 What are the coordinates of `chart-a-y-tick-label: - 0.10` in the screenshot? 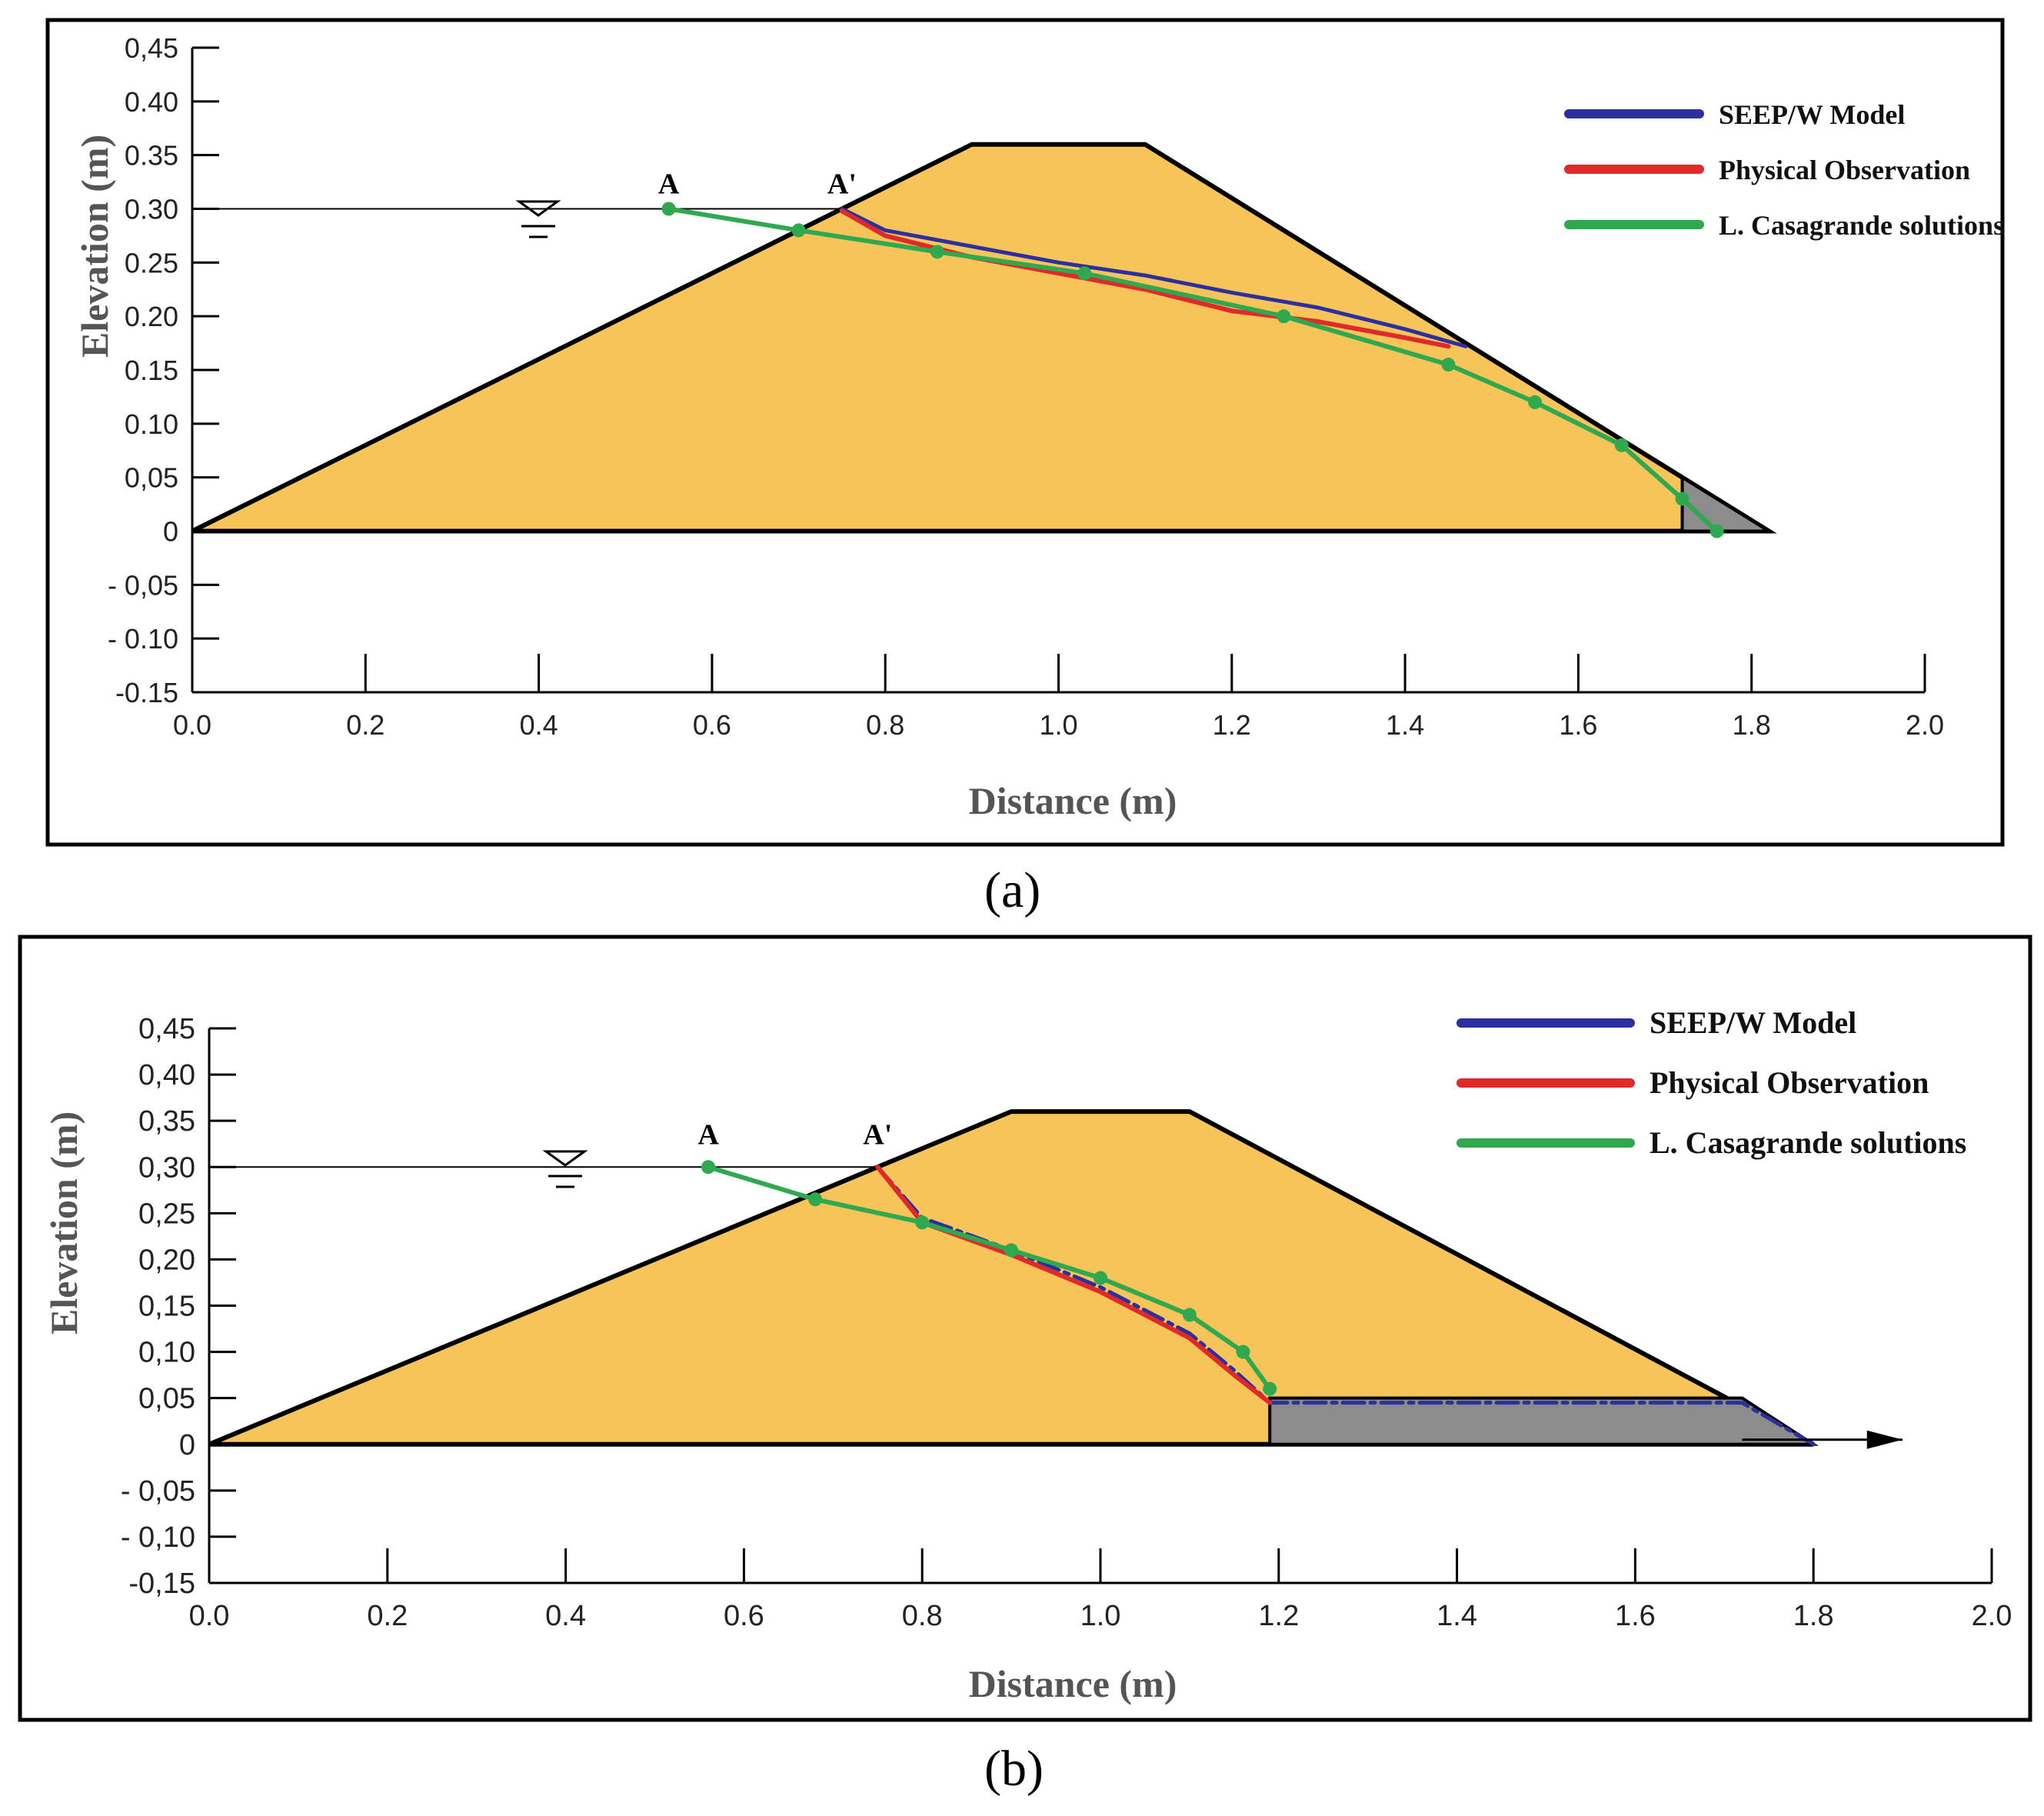 It's located at (143, 639).